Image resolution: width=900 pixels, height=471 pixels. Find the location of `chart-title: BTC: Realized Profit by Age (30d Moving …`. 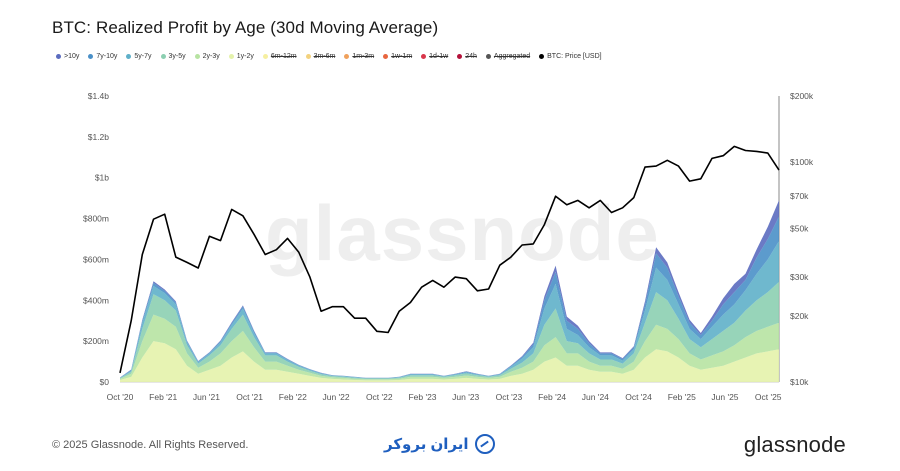

chart-title: BTC: Realized Profit by Age (30d Moving … is located at coordinates (245, 27).